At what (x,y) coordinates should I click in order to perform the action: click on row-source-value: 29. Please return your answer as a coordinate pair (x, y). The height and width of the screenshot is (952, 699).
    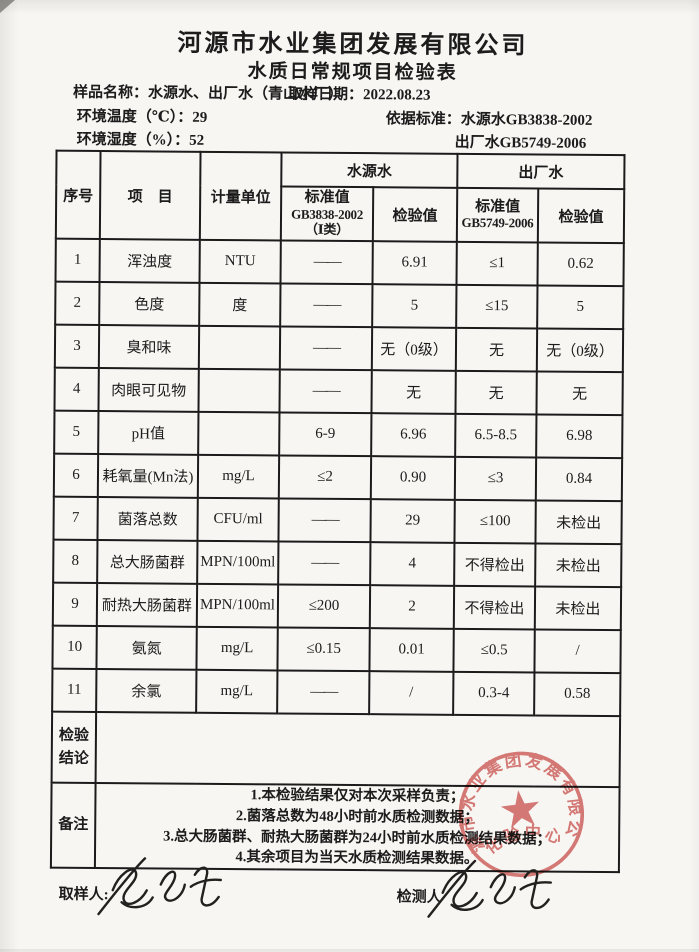
    Looking at the image, I should click on (412, 521).